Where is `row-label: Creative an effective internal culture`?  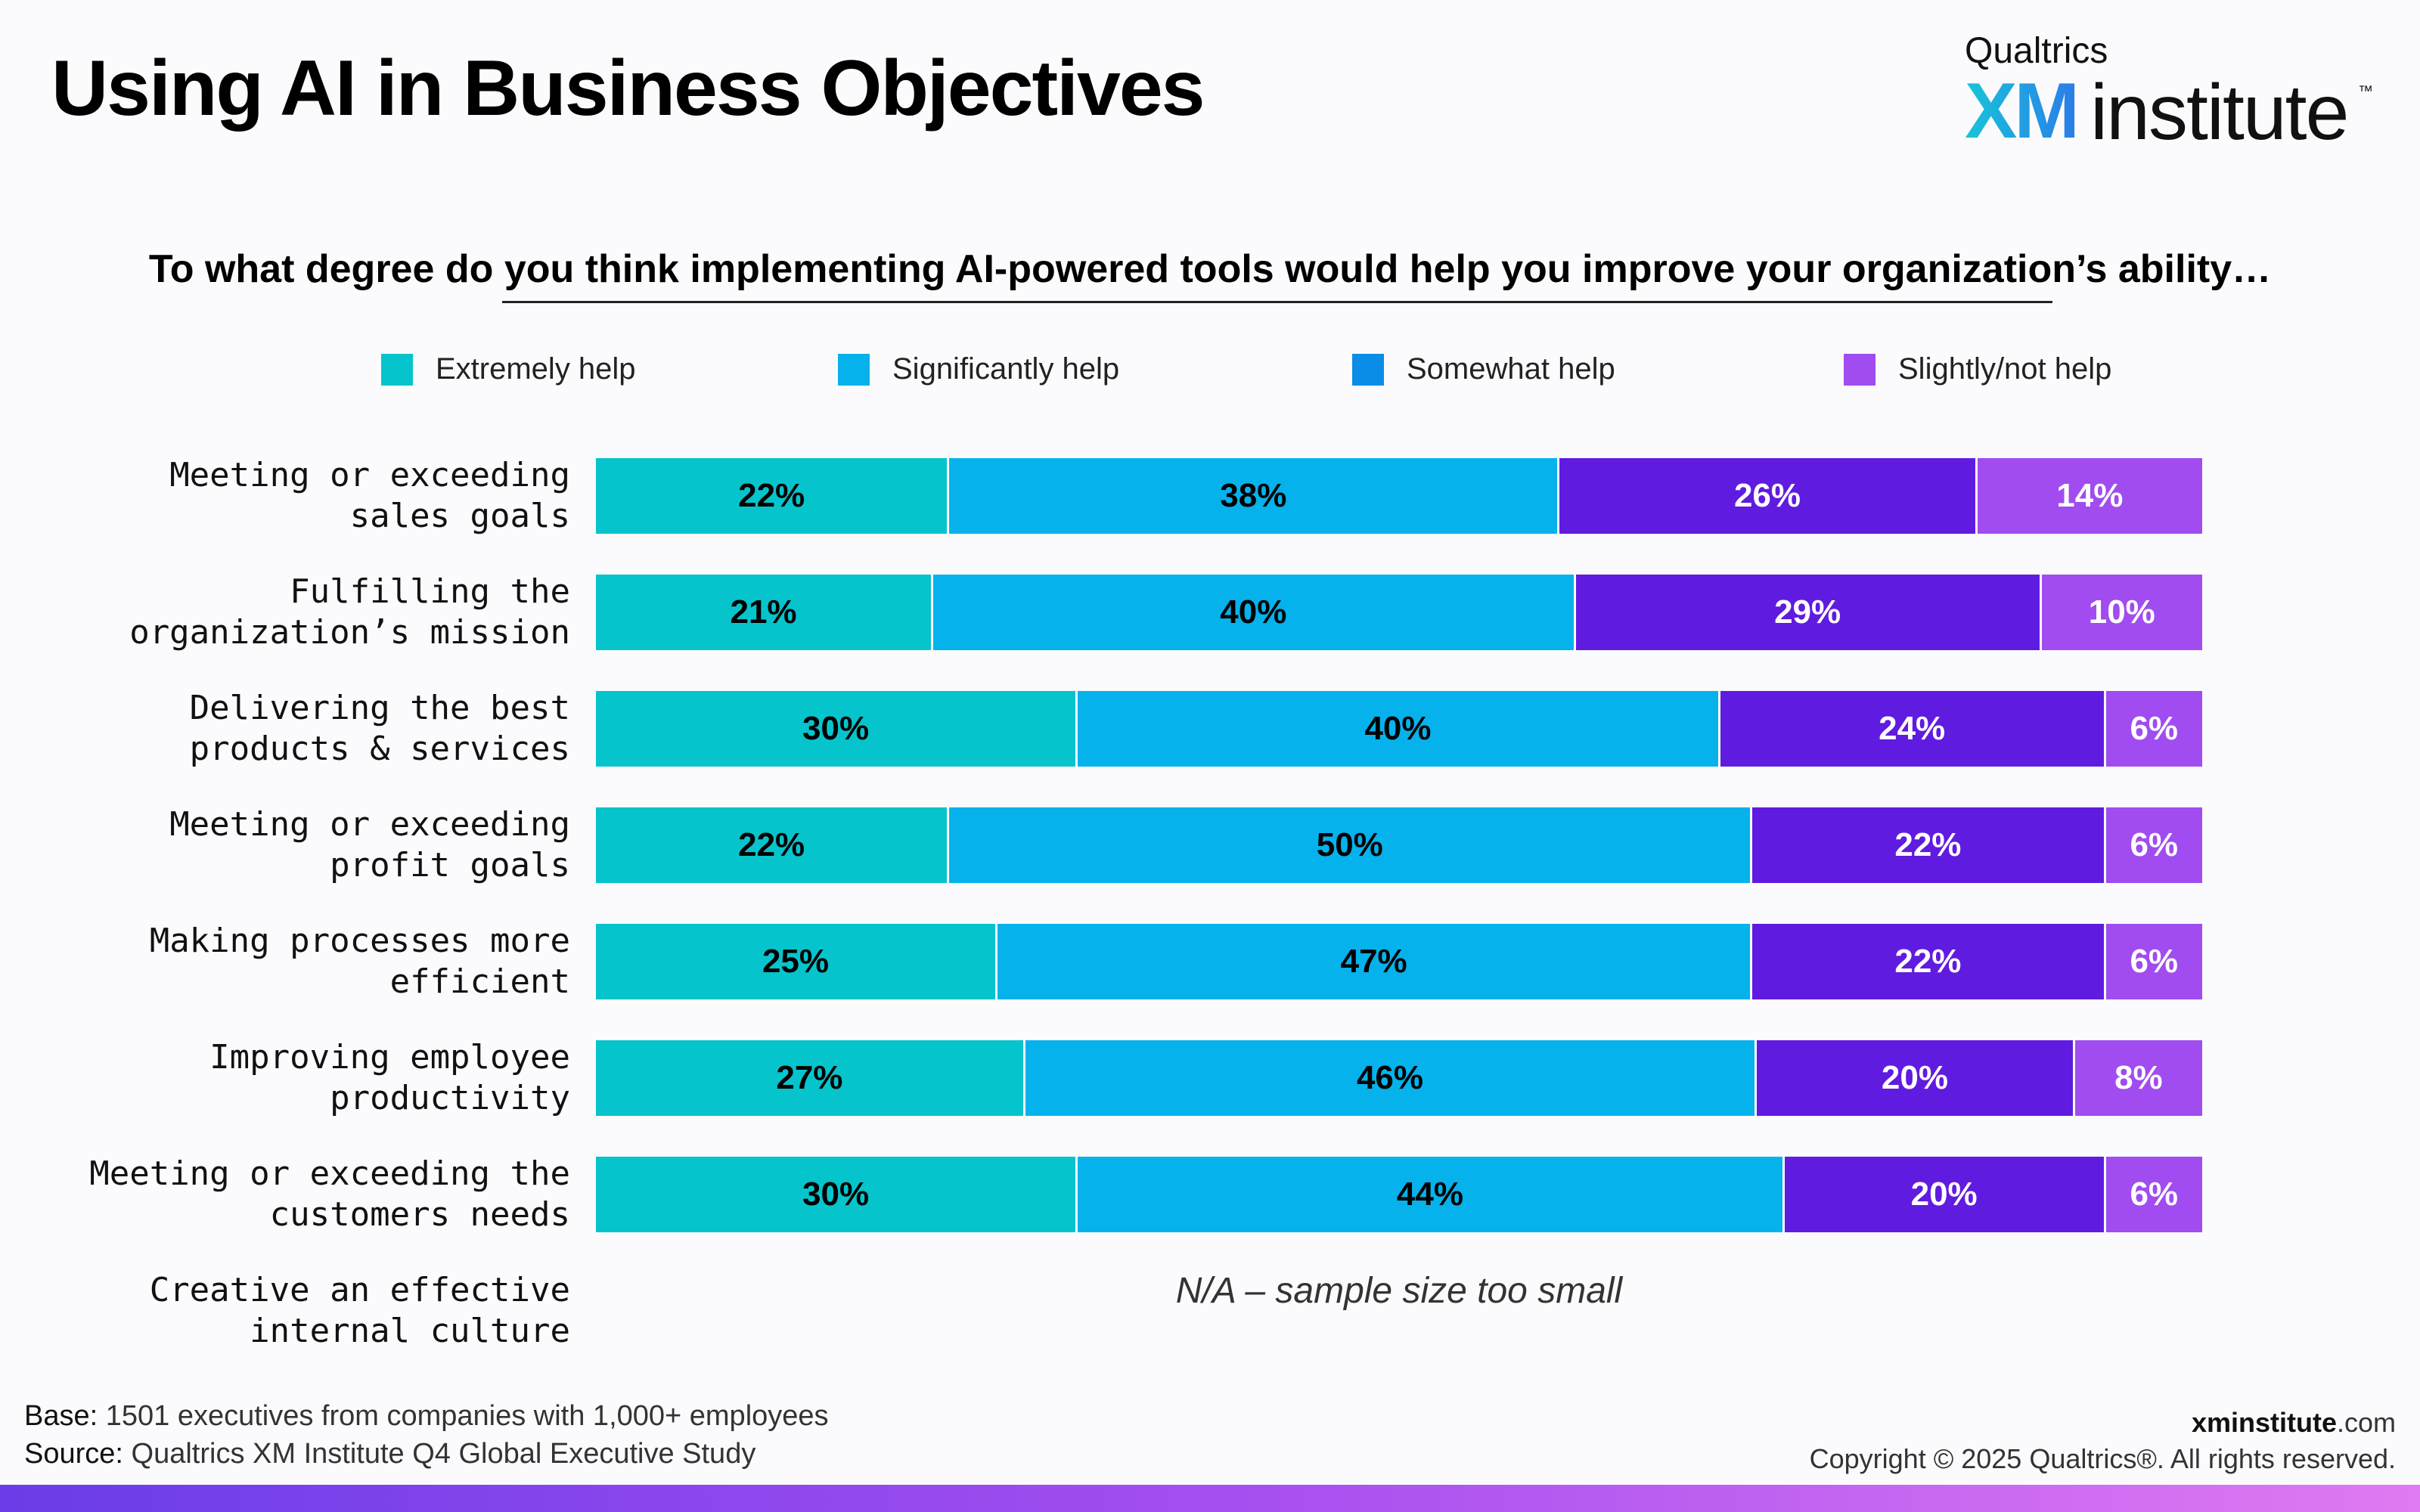
row-label: Creative an effective internal culture is located at coordinates (305, 1311).